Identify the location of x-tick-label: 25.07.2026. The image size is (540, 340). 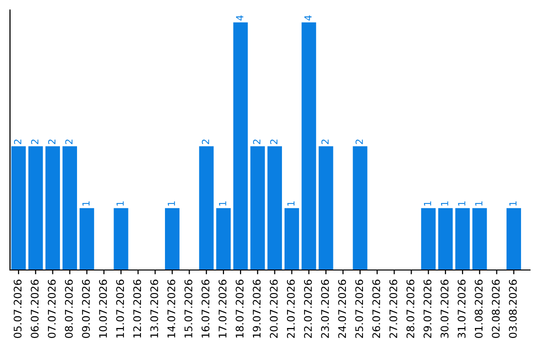
(359, 309).